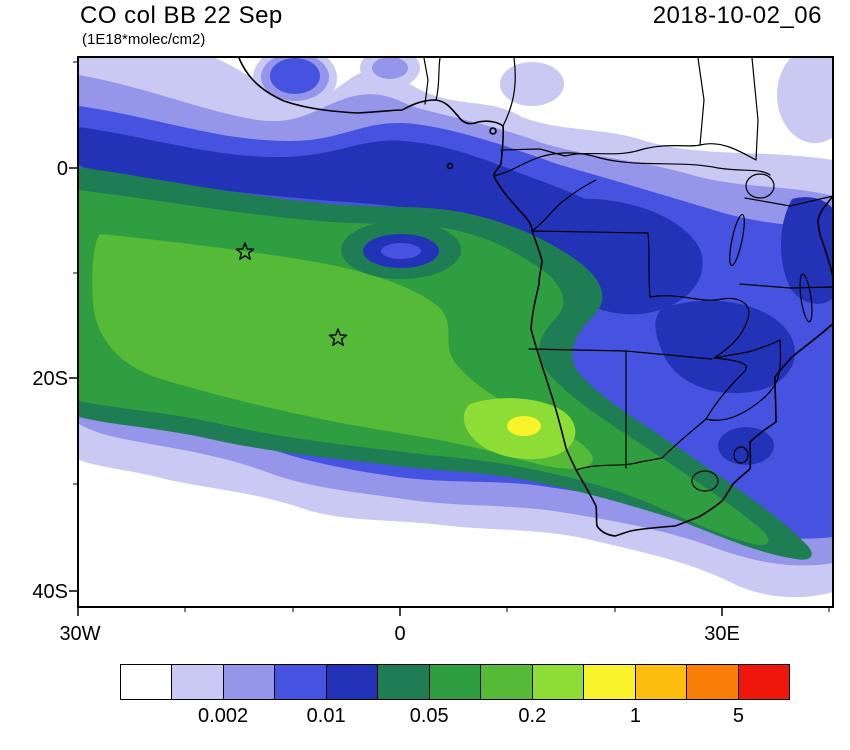 The width and height of the screenshot is (850, 750). I want to click on colorbar-tick-label-0.2: 0.2, so click(532, 716).